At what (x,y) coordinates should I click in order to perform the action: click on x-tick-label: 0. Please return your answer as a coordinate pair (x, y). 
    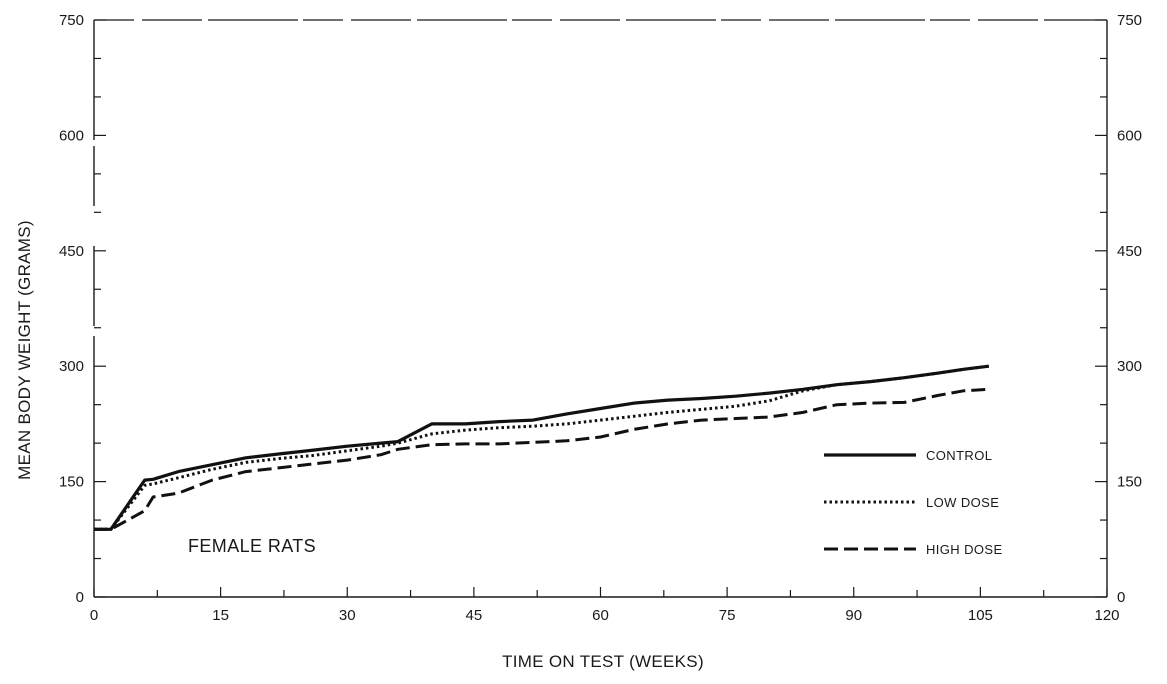
    Looking at the image, I should click on (94, 615).